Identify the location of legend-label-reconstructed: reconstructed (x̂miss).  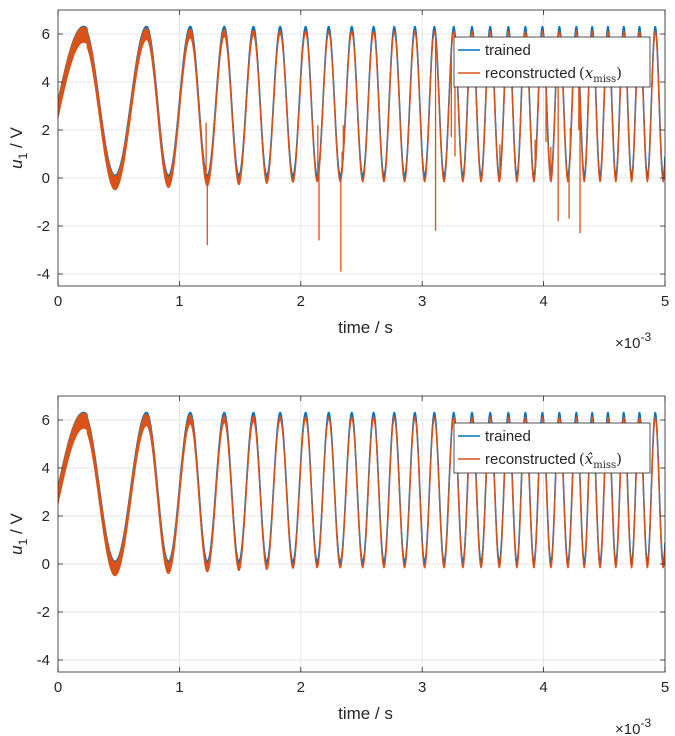
(553, 460).